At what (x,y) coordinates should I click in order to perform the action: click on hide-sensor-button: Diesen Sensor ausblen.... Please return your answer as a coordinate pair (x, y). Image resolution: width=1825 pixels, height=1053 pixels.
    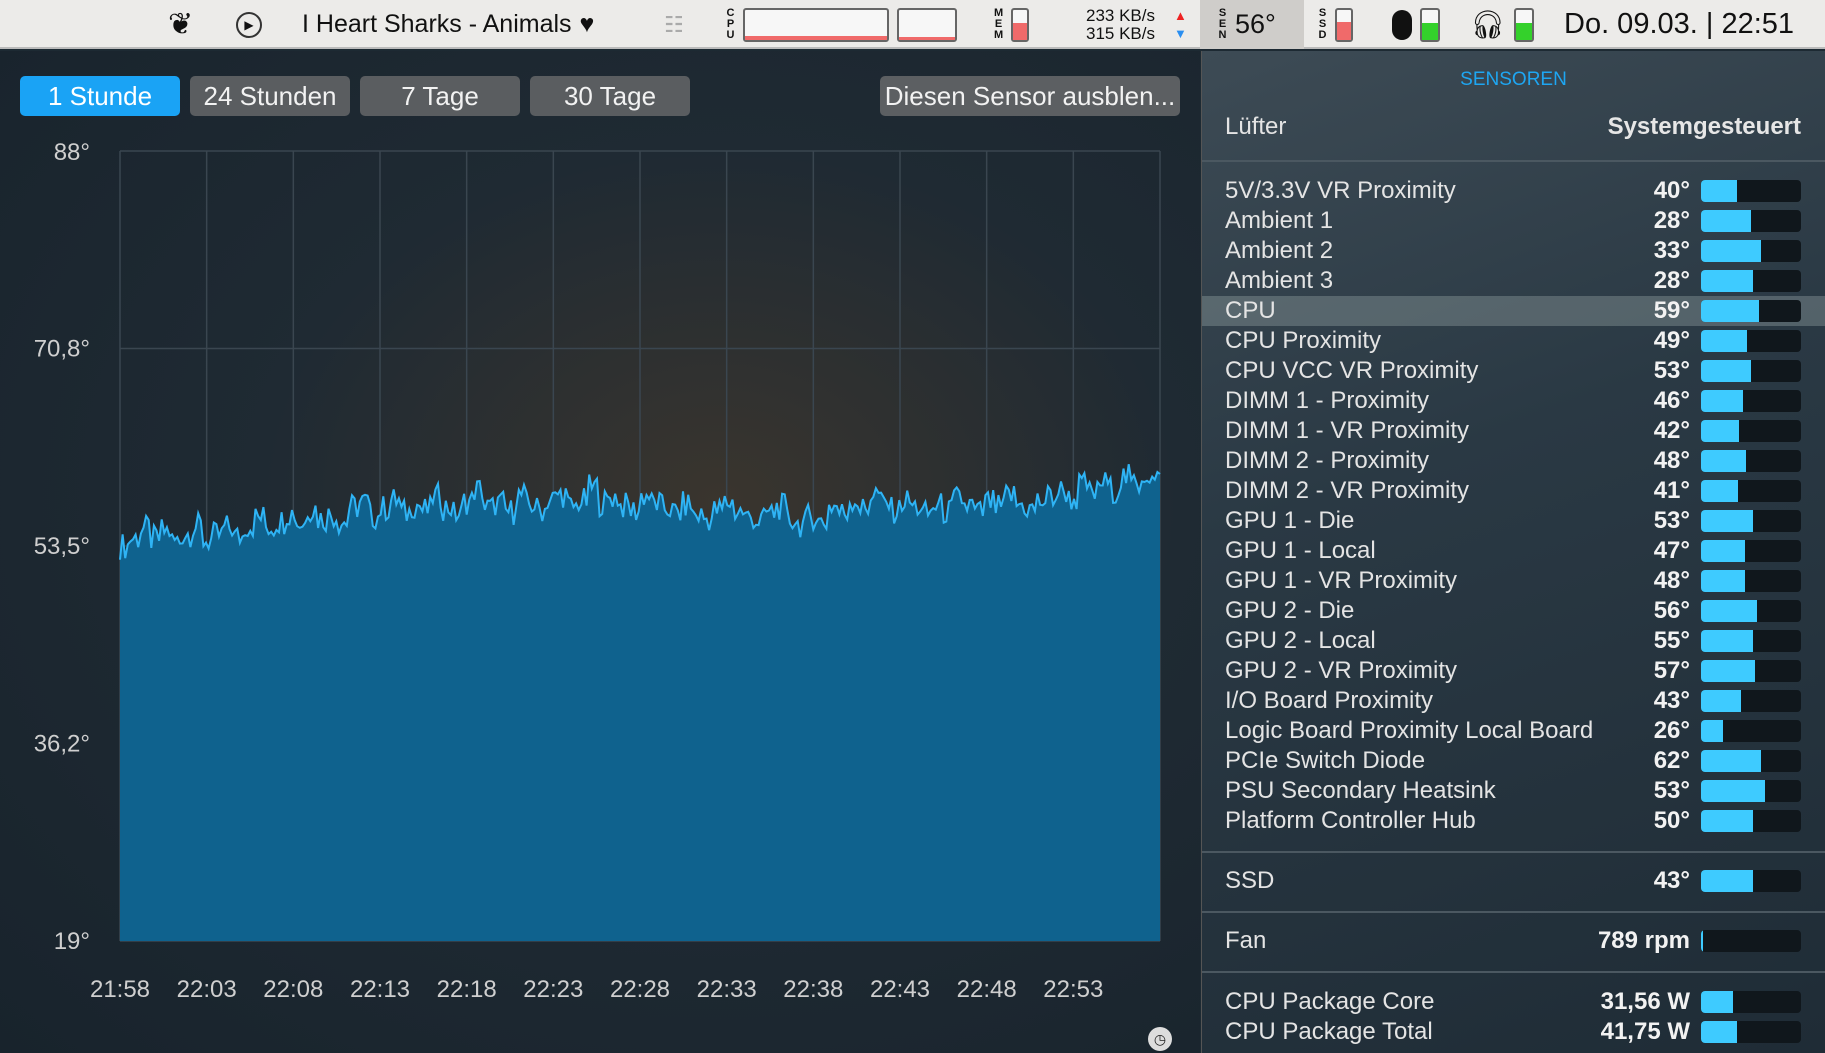
    Looking at the image, I should click on (1030, 96).